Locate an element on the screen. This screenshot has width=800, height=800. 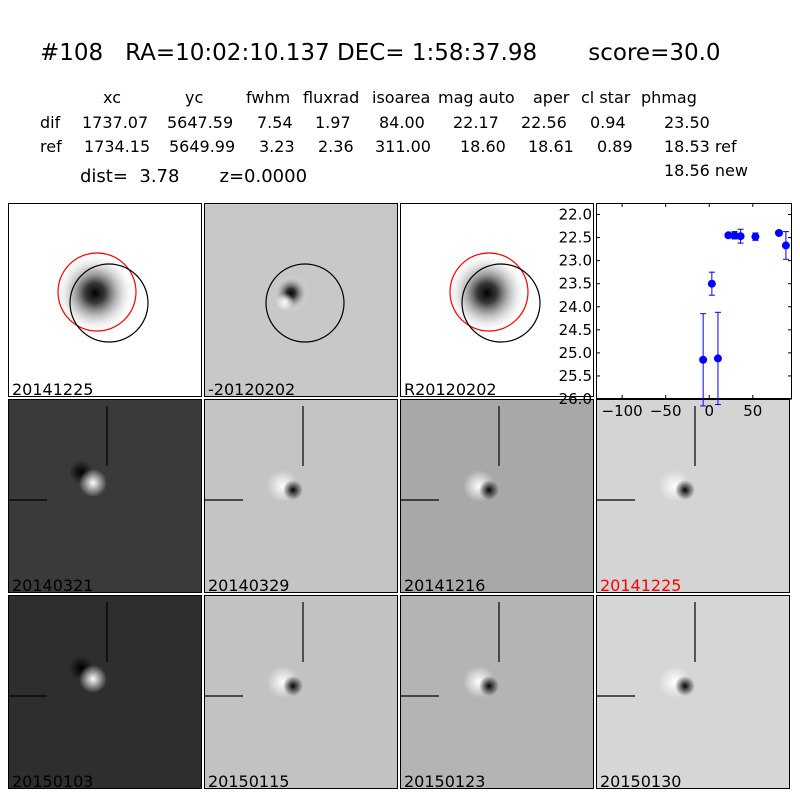
x-tick-label: −50 is located at coordinates (666, 411).